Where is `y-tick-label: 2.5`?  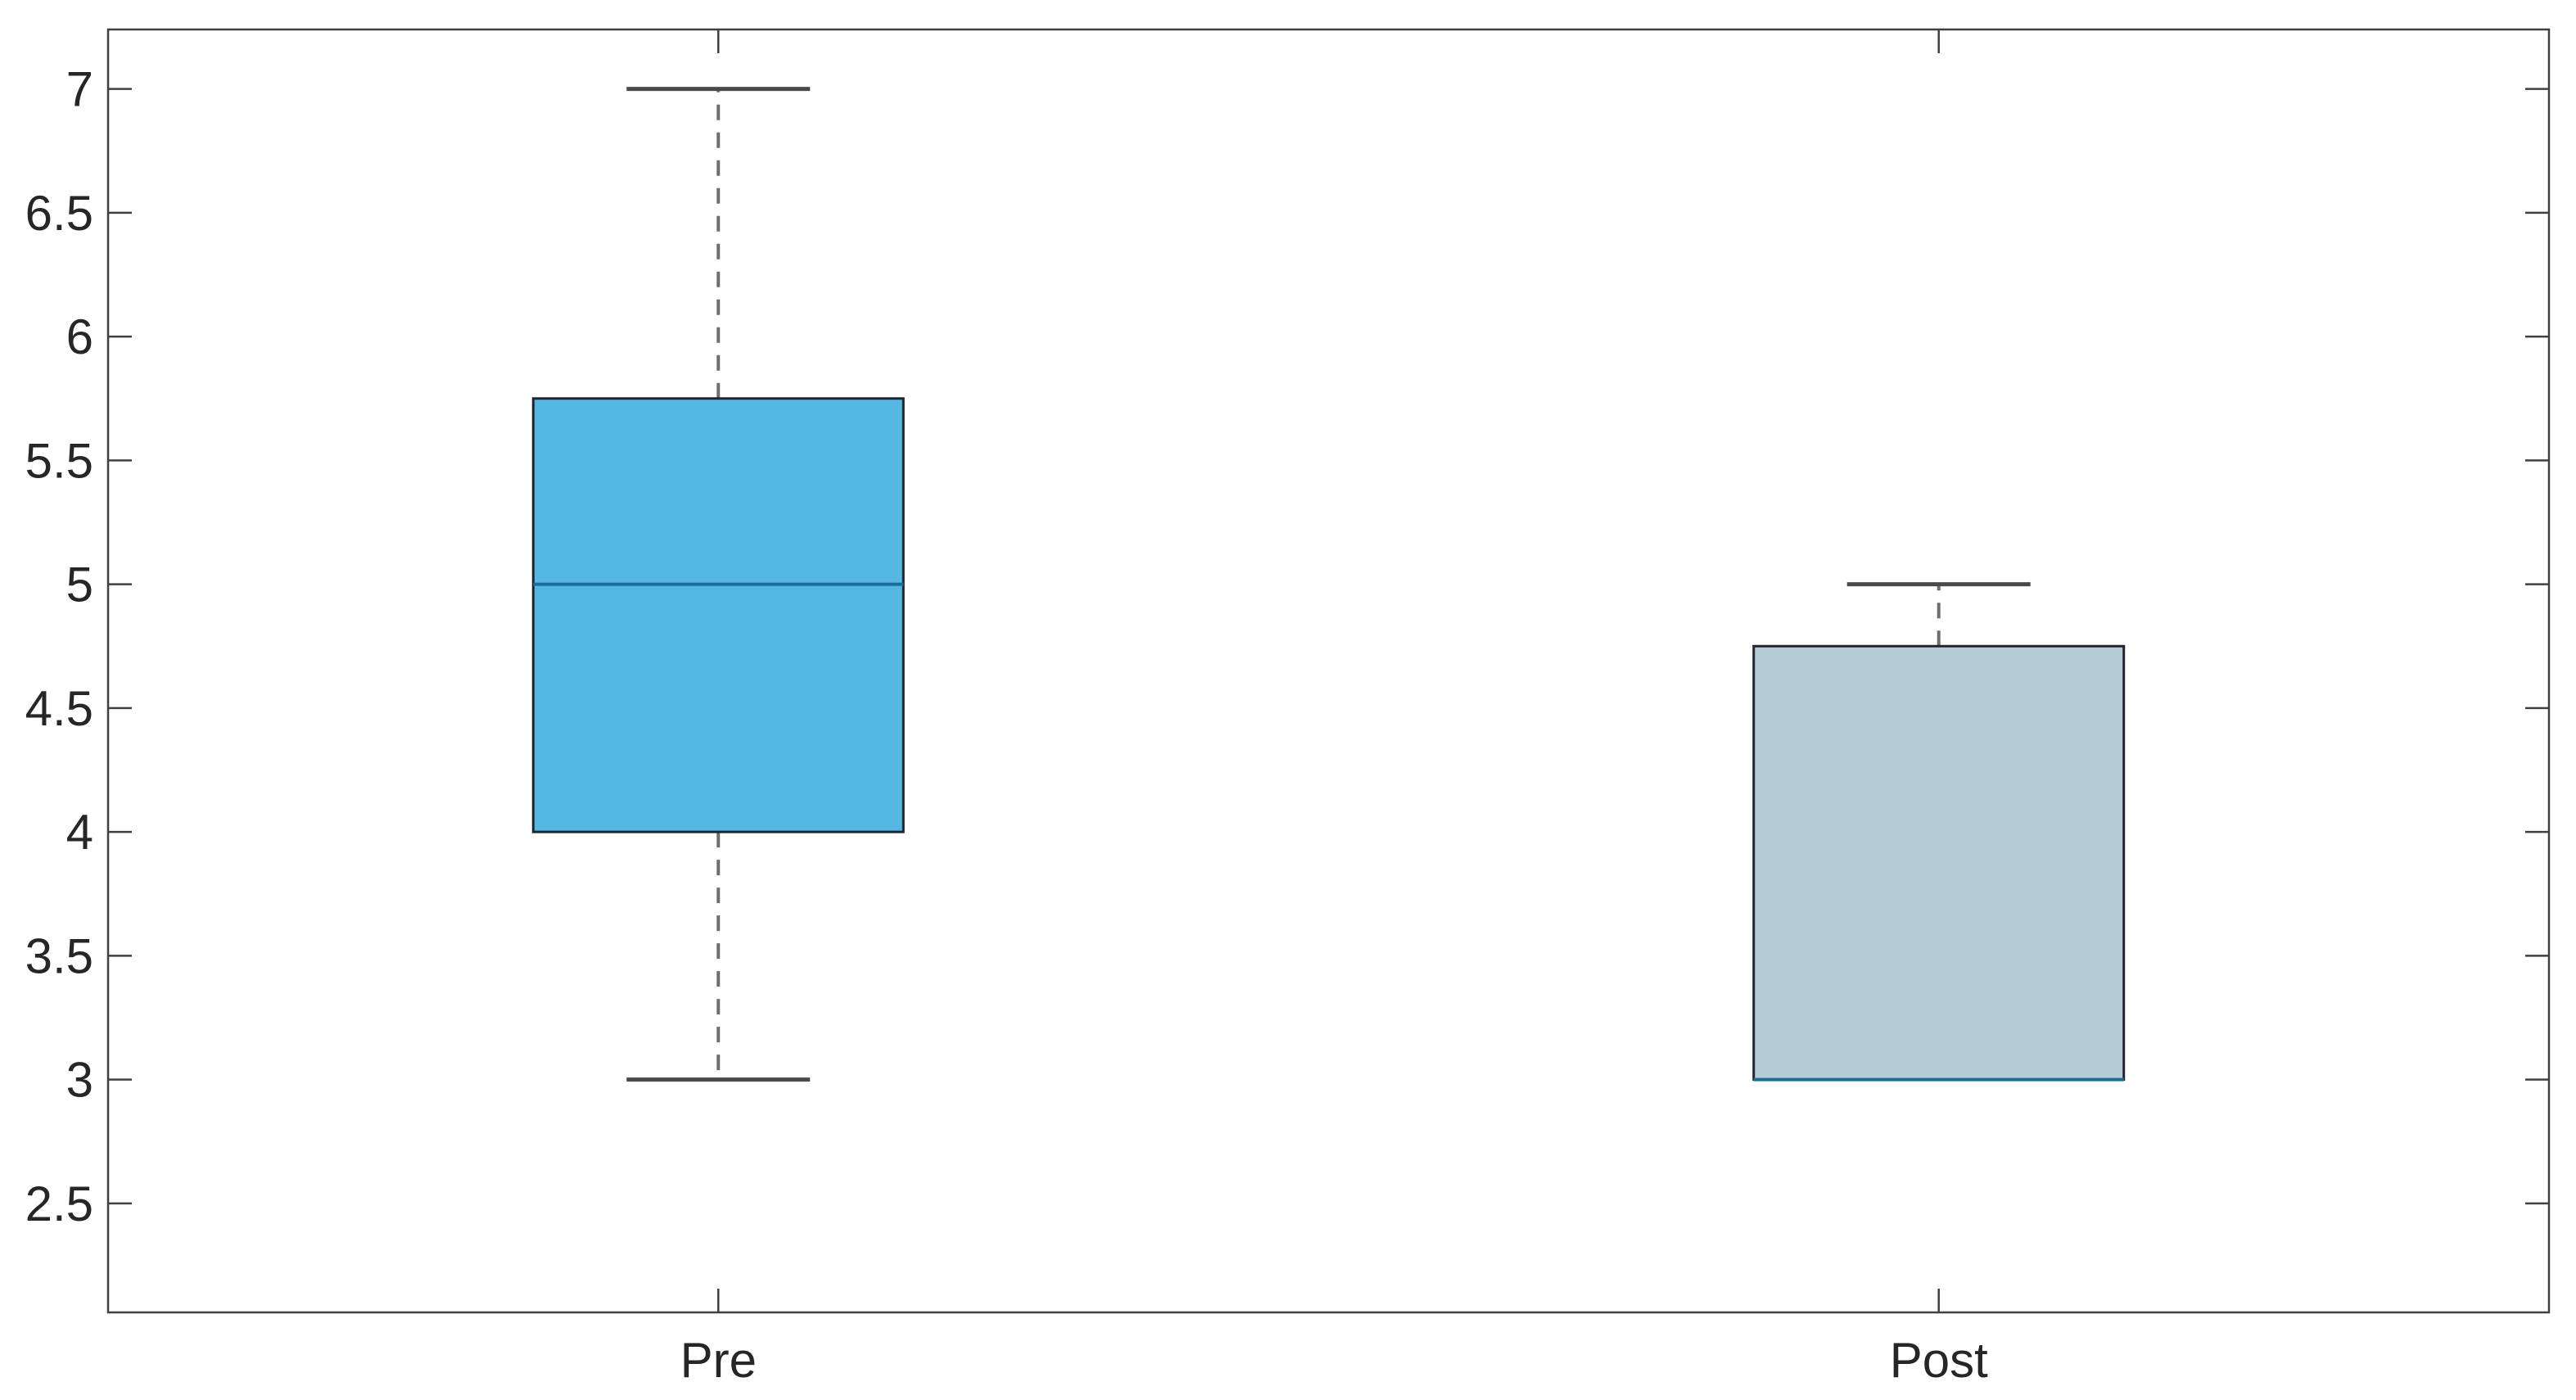 y-tick-label: 2.5 is located at coordinates (59, 1203).